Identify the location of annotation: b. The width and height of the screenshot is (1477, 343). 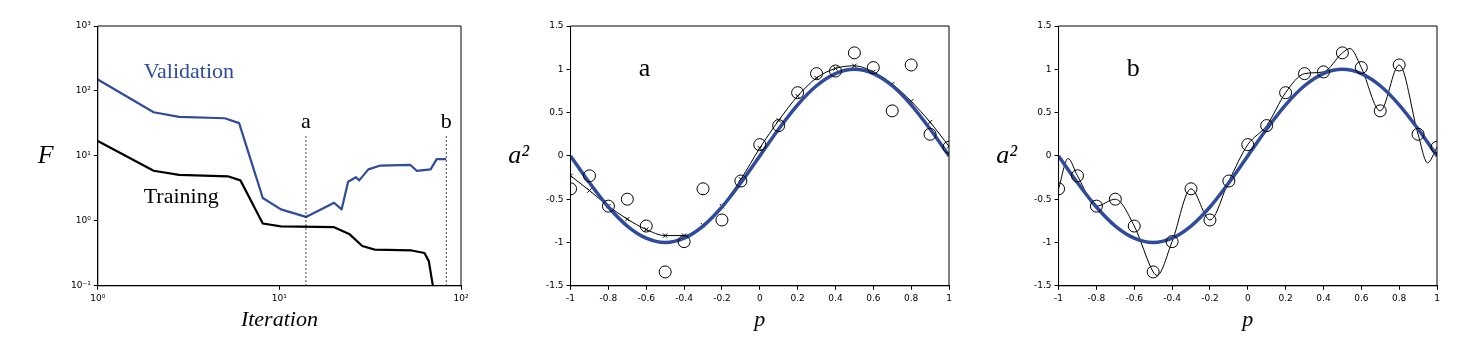
(1133, 67).